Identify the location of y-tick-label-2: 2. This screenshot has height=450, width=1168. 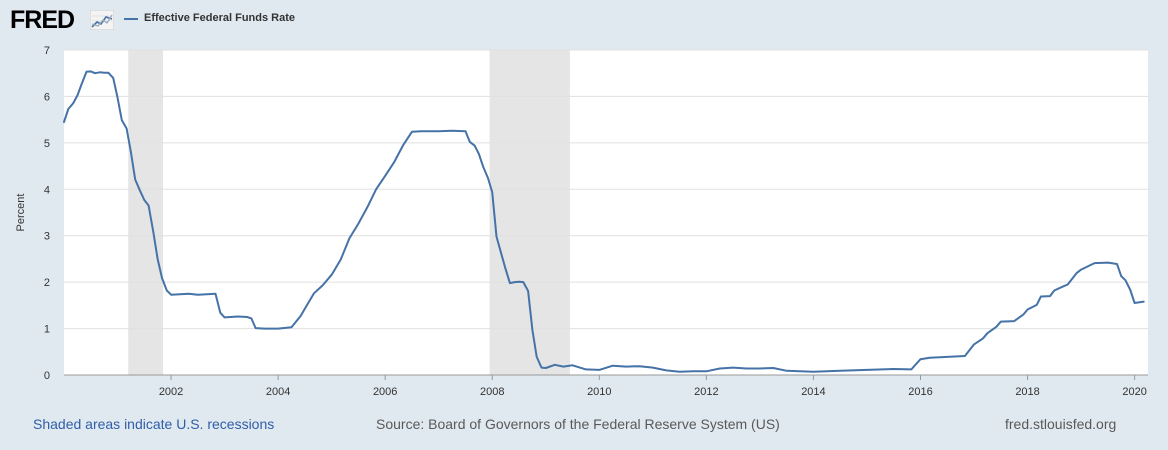
(47, 283).